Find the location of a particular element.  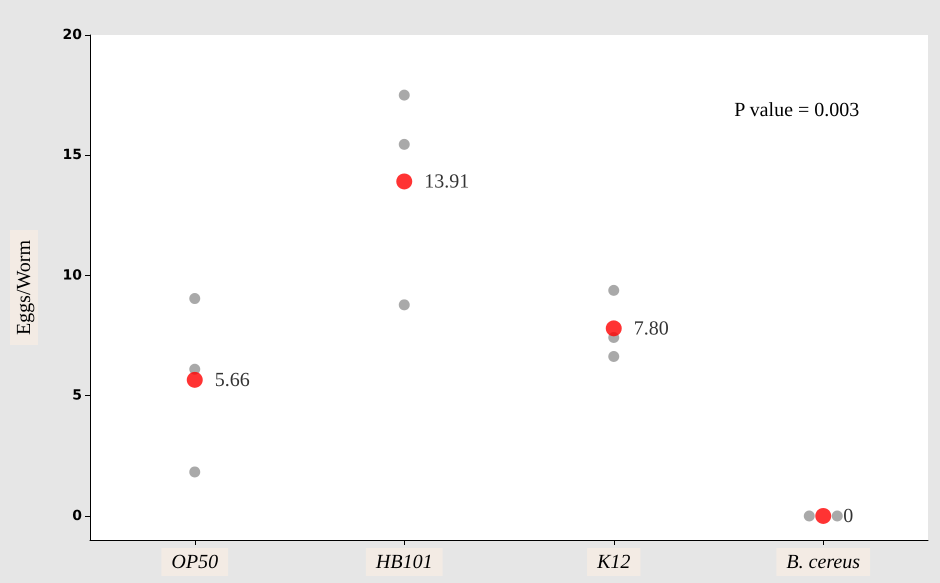

data-label: 13.91 is located at coordinates (447, 181).